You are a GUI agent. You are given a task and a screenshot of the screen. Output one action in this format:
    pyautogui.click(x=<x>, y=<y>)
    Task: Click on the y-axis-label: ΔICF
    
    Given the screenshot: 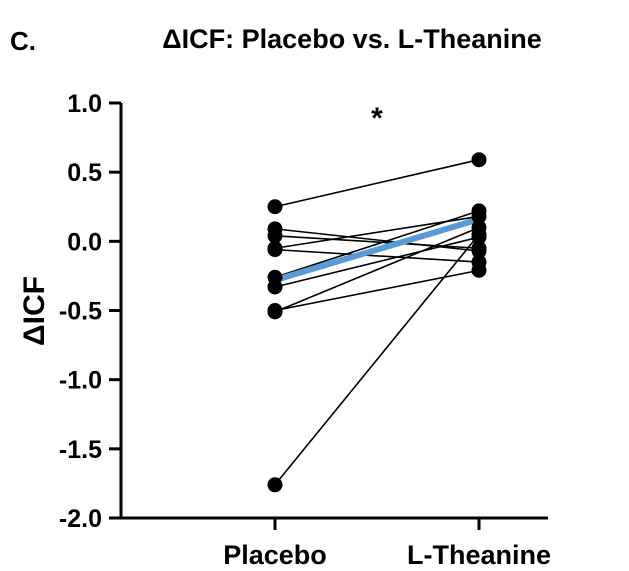 What is the action you would take?
    pyautogui.click(x=34, y=311)
    